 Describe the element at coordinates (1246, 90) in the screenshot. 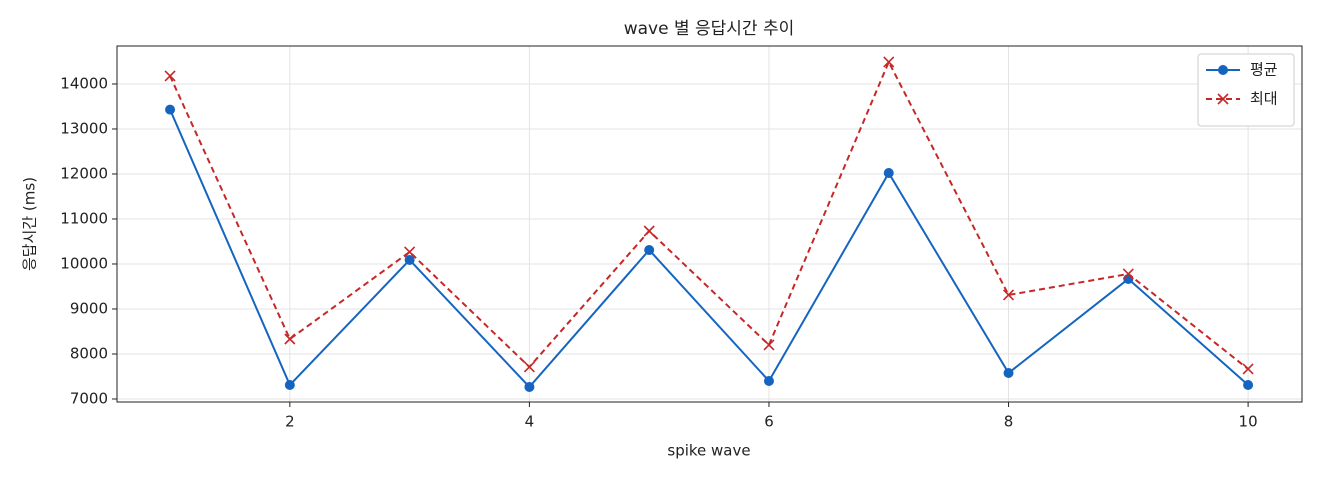

I see `legend-box` at that location.